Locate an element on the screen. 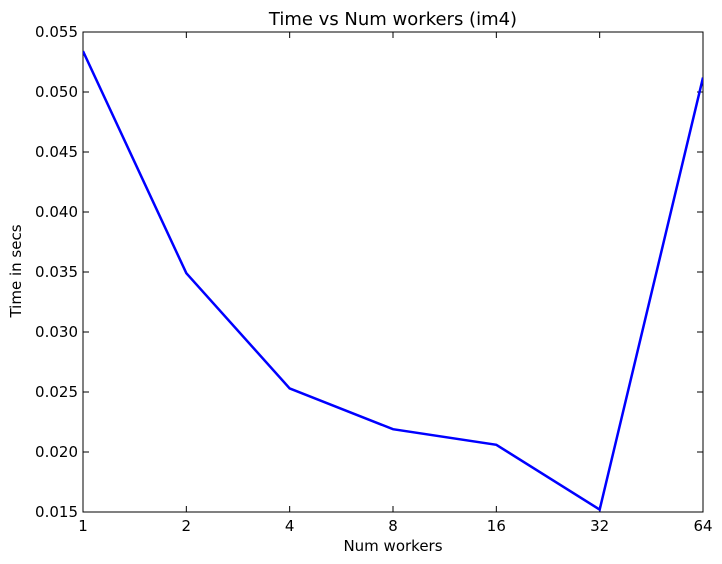 Image resolution: width=722 pixels, height=564 pixels. x-tick-label: 8 is located at coordinates (393, 526).